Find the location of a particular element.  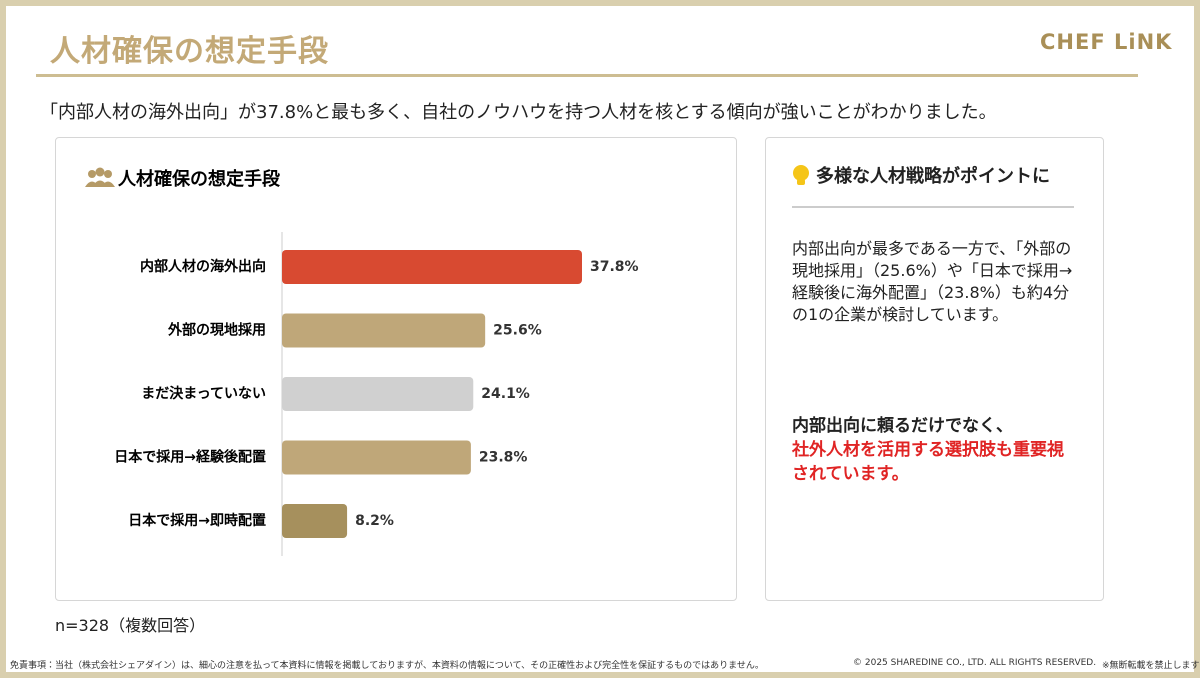

category-label: 外部の現地採用 is located at coordinates (216, 330).